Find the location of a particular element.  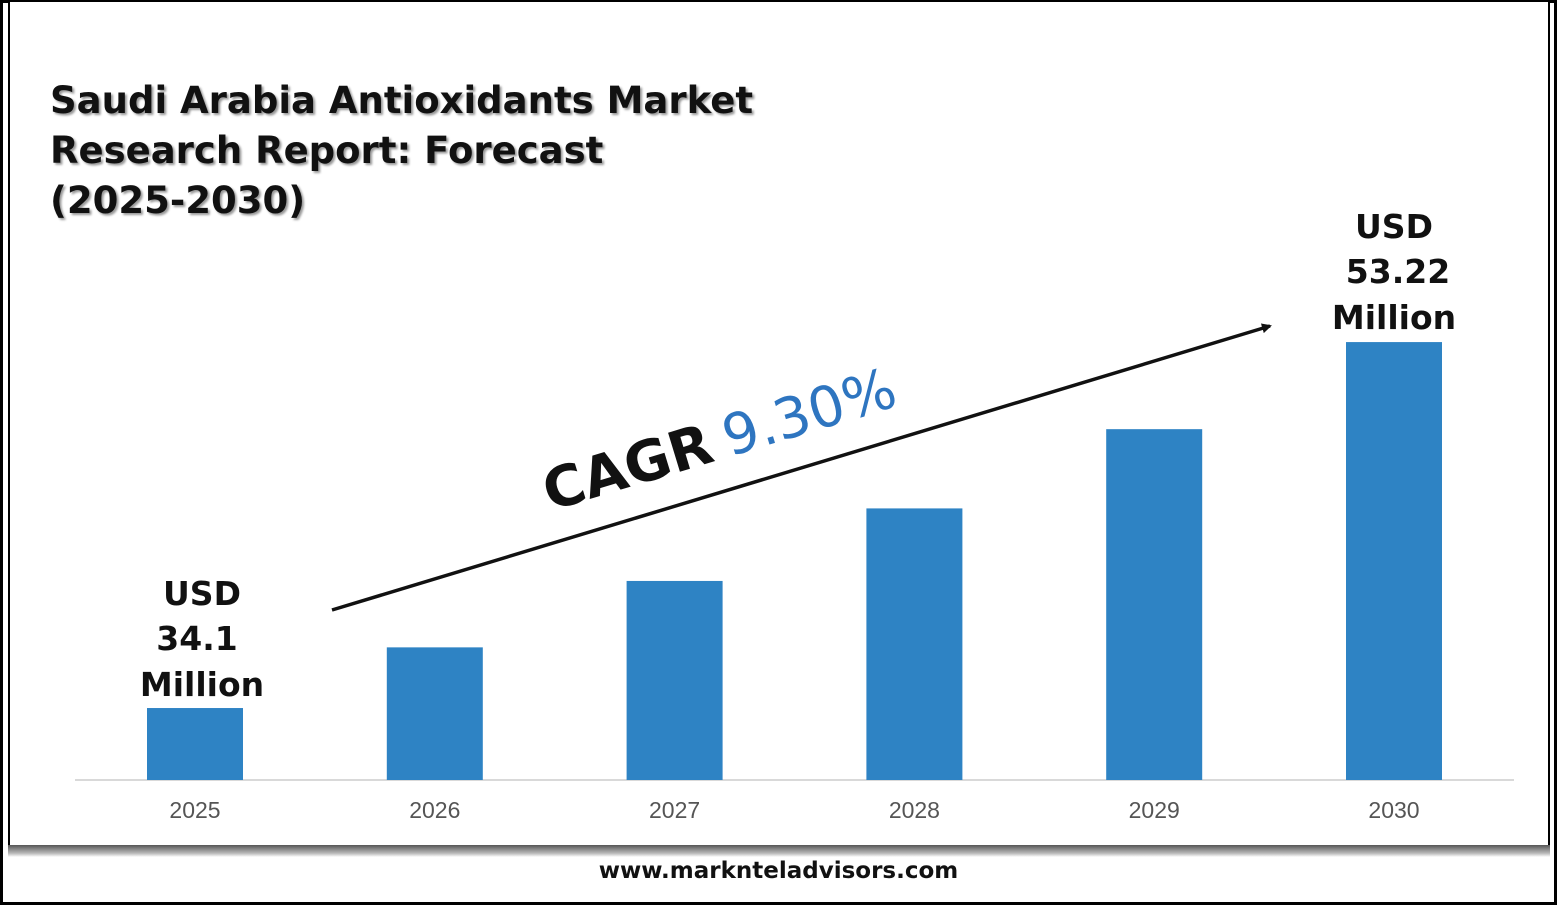

bar-2025 is located at coordinates (195, 744).